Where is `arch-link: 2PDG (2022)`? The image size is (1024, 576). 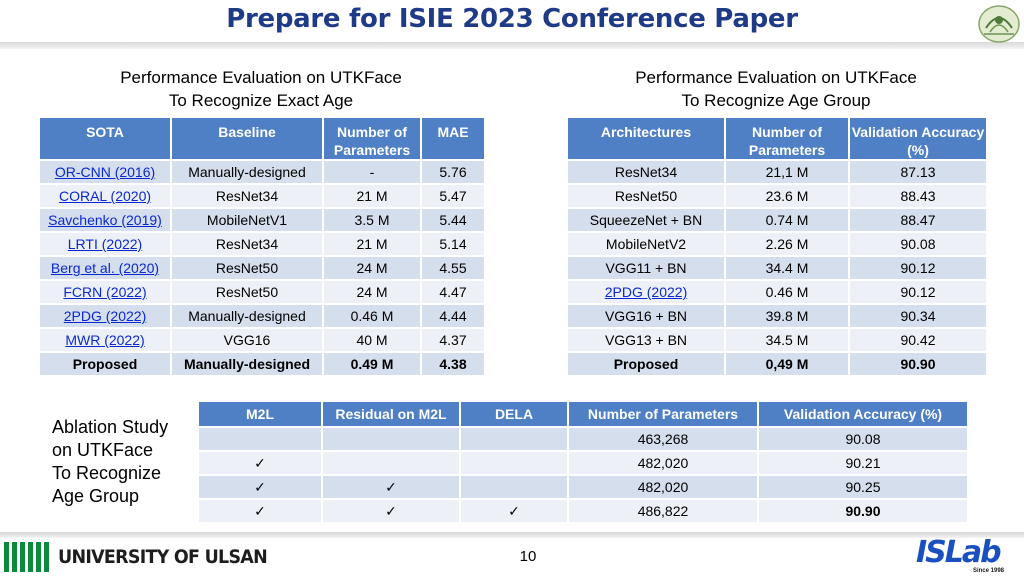
arch-link: 2PDG (2022) is located at coordinates (646, 292).